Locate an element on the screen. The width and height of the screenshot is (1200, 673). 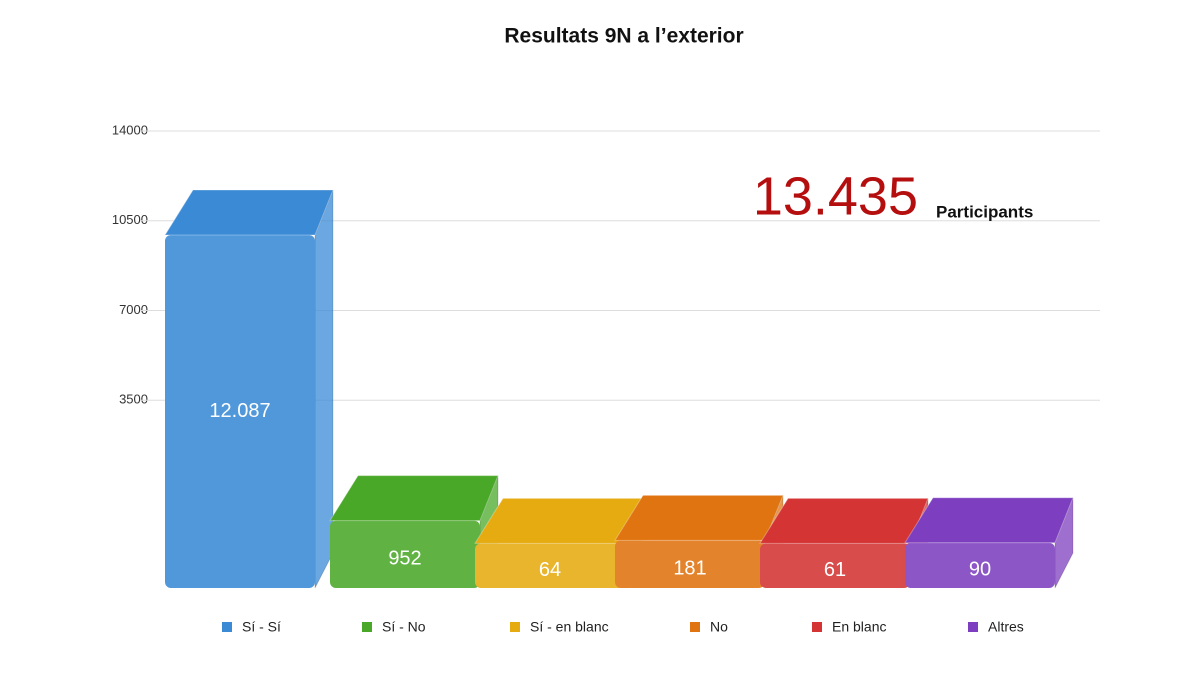
value-label: 952 is located at coordinates (404, 559).